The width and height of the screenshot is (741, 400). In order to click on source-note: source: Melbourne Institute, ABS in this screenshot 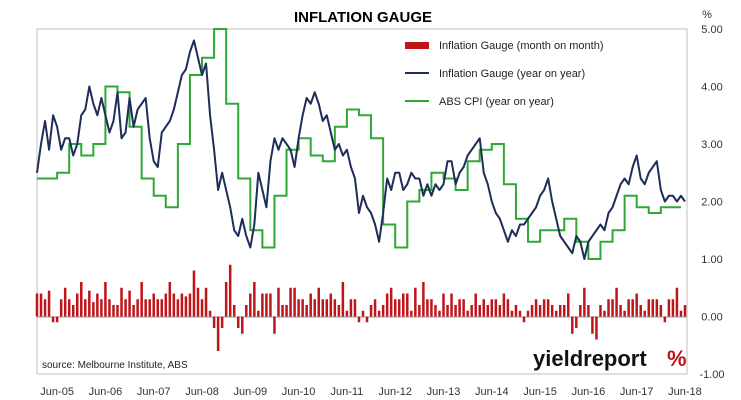, I will do `click(115, 365)`.